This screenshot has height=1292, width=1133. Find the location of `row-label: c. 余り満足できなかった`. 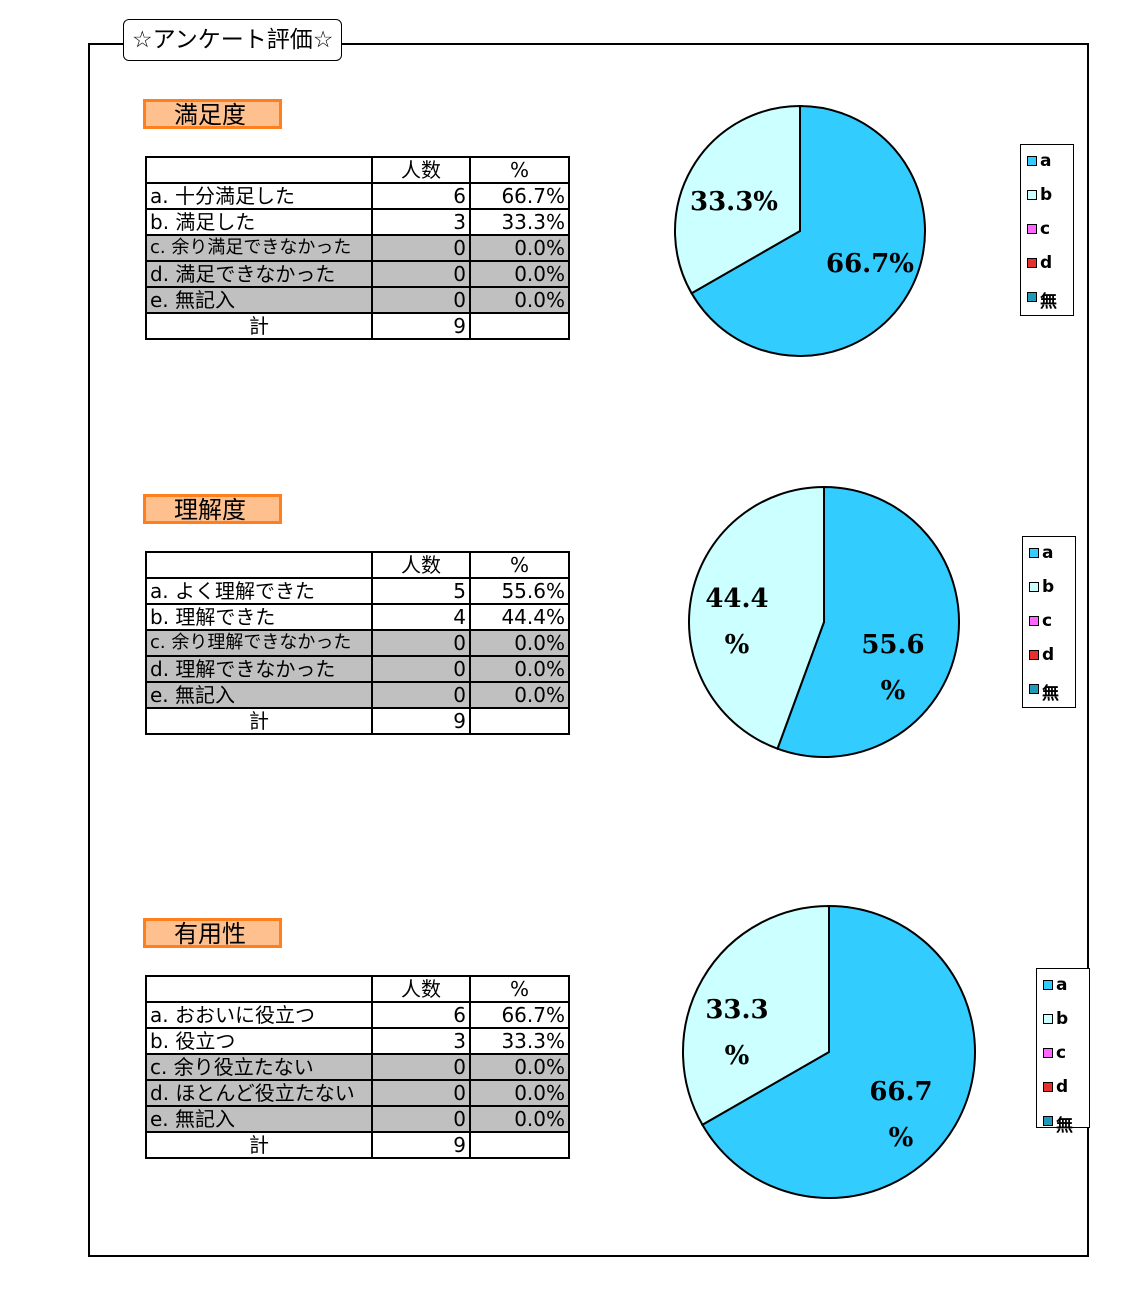

row-label: c. 余り満足できなかった is located at coordinates (259, 248).